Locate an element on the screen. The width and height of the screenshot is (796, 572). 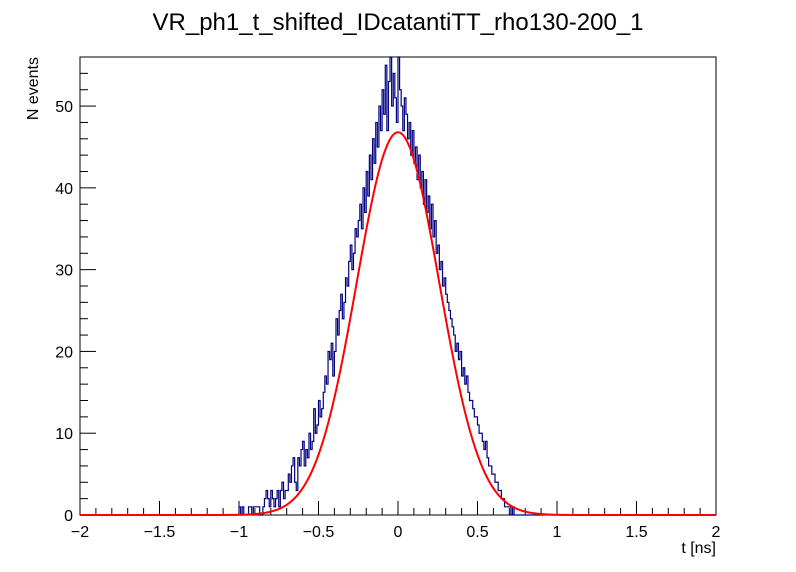
y-tick-label: 40 is located at coordinates (64, 189).